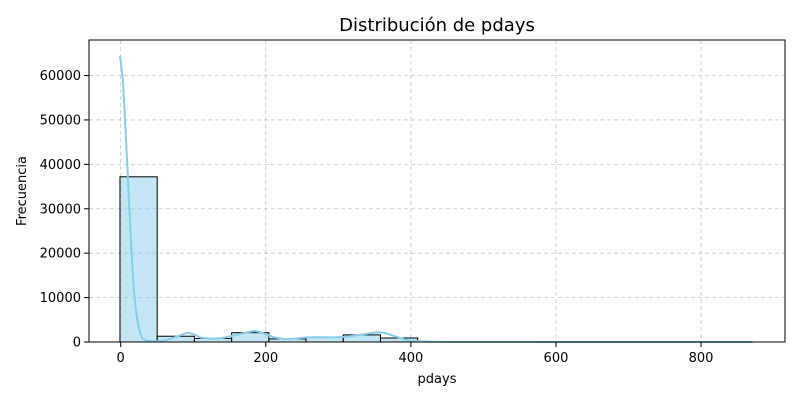 This screenshot has height=400, width=800. What do you see at coordinates (410, 358) in the screenshot?
I see `x-tick-label-2: 400` at bounding box center [410, 358].